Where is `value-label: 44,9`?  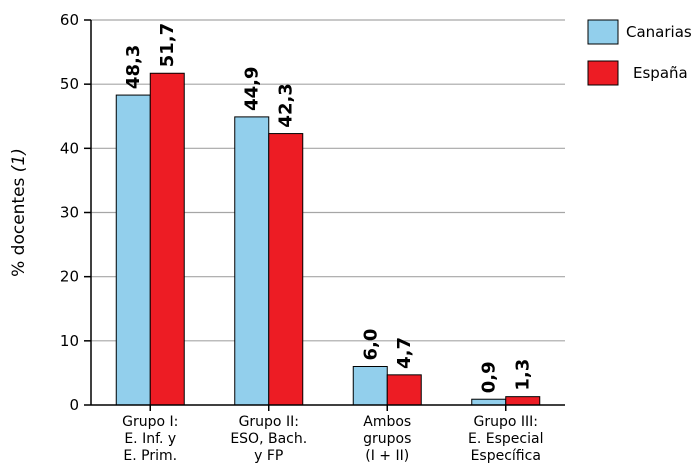
value-label: 44,9 is located at coordinates (252, 88).